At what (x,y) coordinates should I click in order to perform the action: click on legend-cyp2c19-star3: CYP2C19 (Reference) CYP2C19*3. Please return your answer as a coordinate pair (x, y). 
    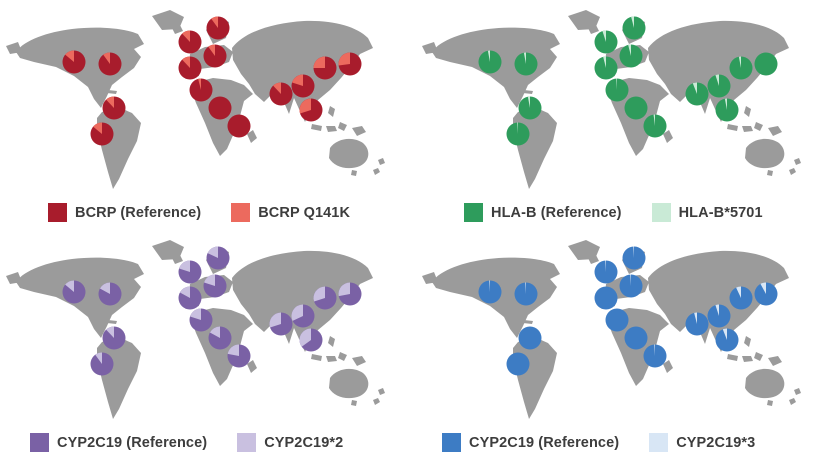
    Looking at the image, I should click on (598, 442).